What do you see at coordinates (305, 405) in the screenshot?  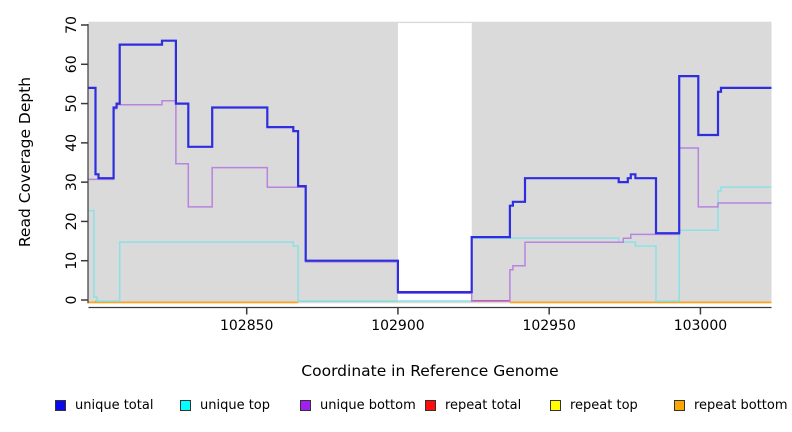 I see `unique-bottom-swatch-icon` at bounding box center [305, 405].